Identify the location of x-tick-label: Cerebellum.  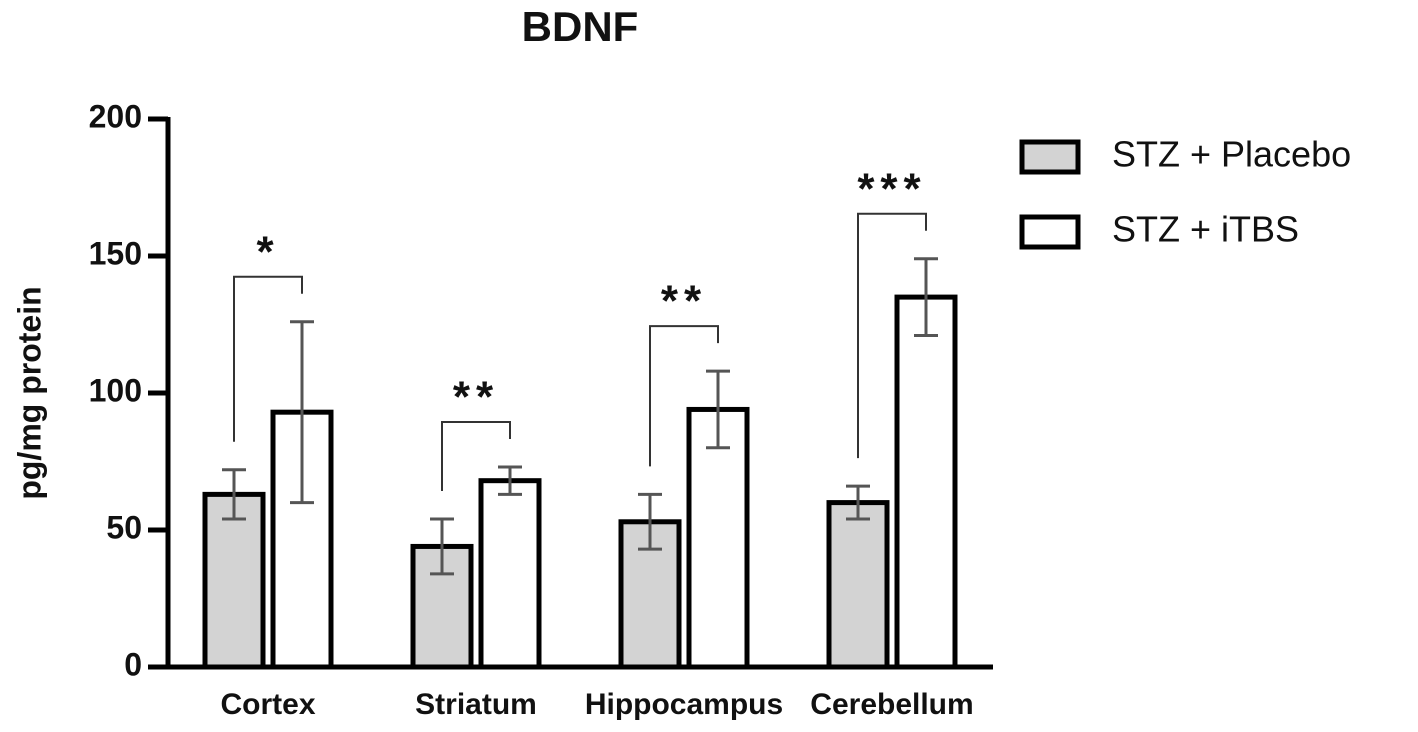
(891, 704).